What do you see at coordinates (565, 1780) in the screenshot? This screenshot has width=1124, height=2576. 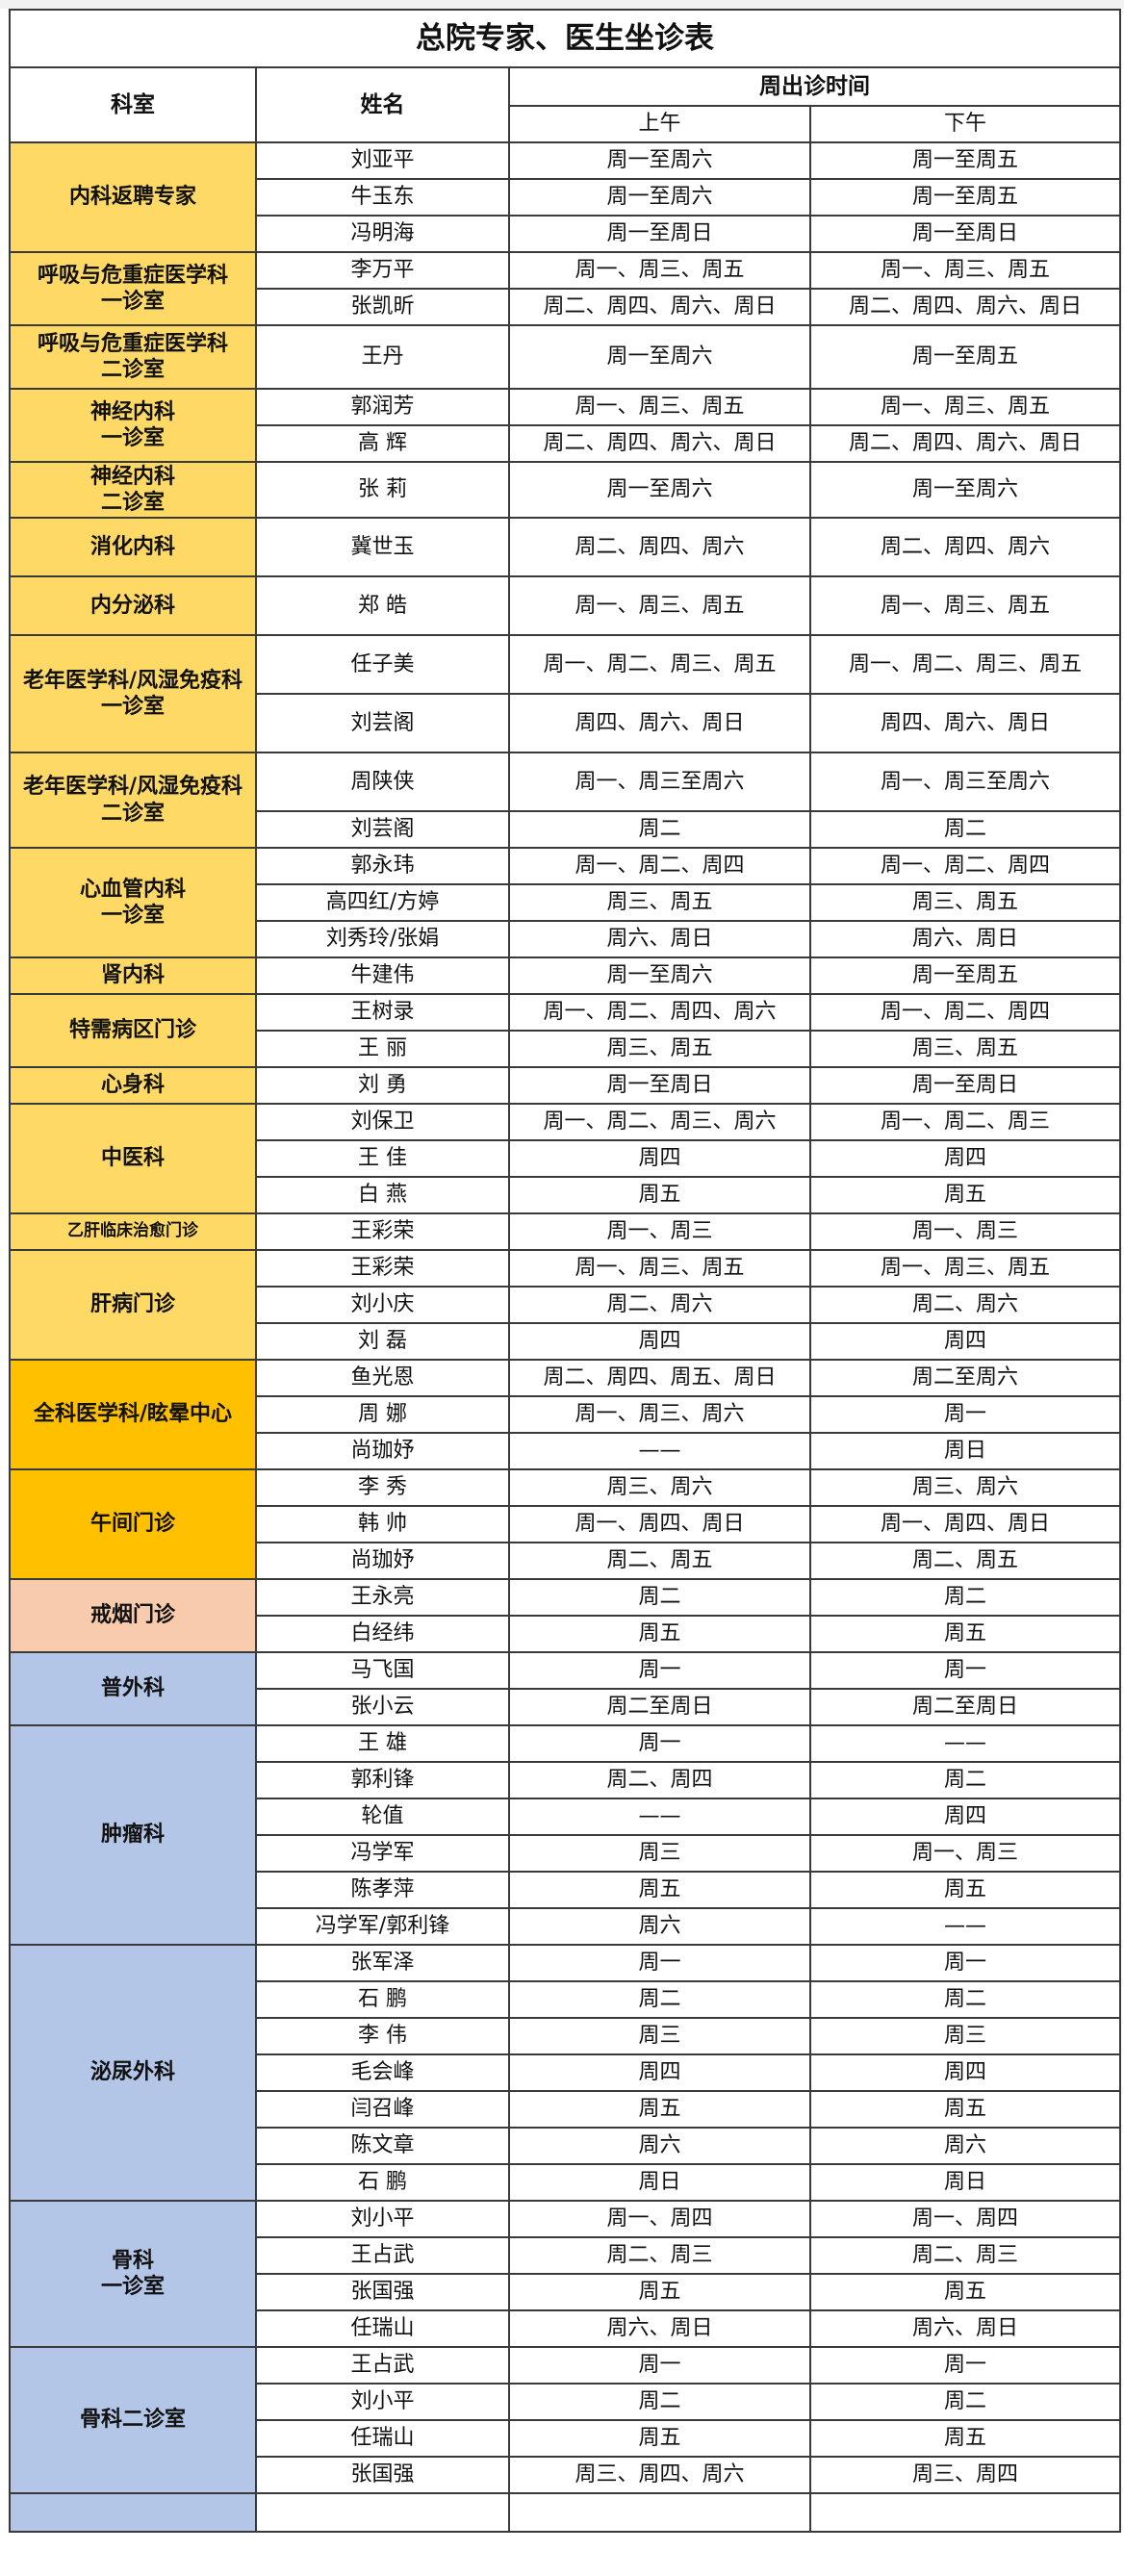 I see `table-row: 郭利锋 周二、周四 周二` at bounding box center [565, 1780].